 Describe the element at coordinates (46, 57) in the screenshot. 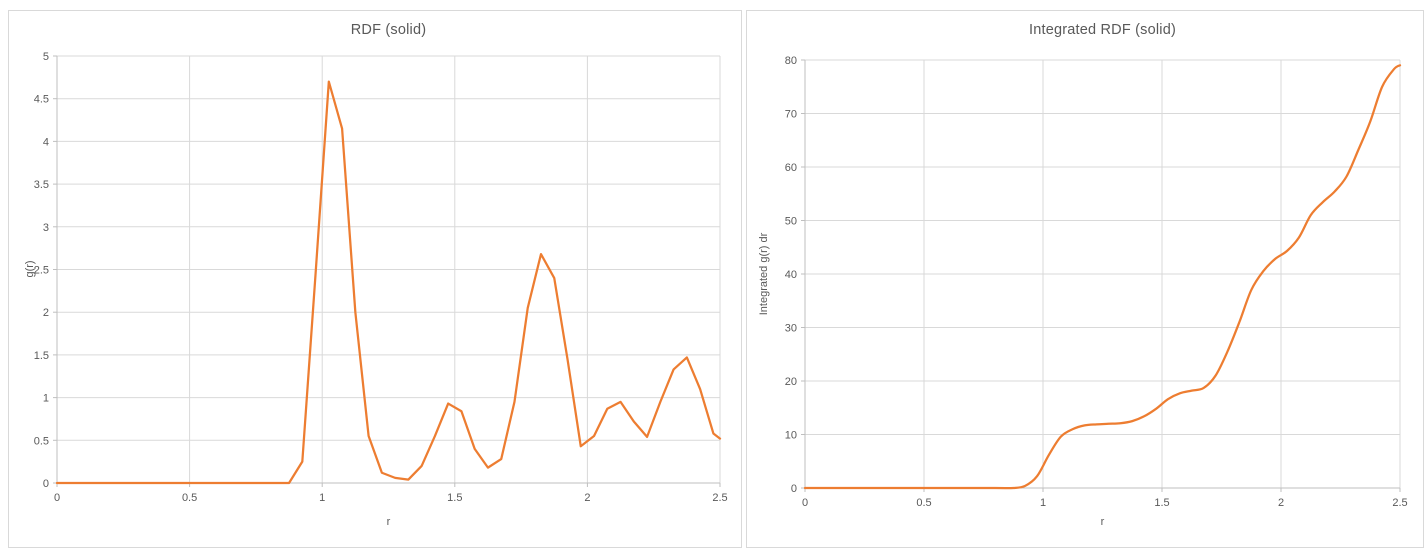

I see `y-tick-label: 5` at that location.